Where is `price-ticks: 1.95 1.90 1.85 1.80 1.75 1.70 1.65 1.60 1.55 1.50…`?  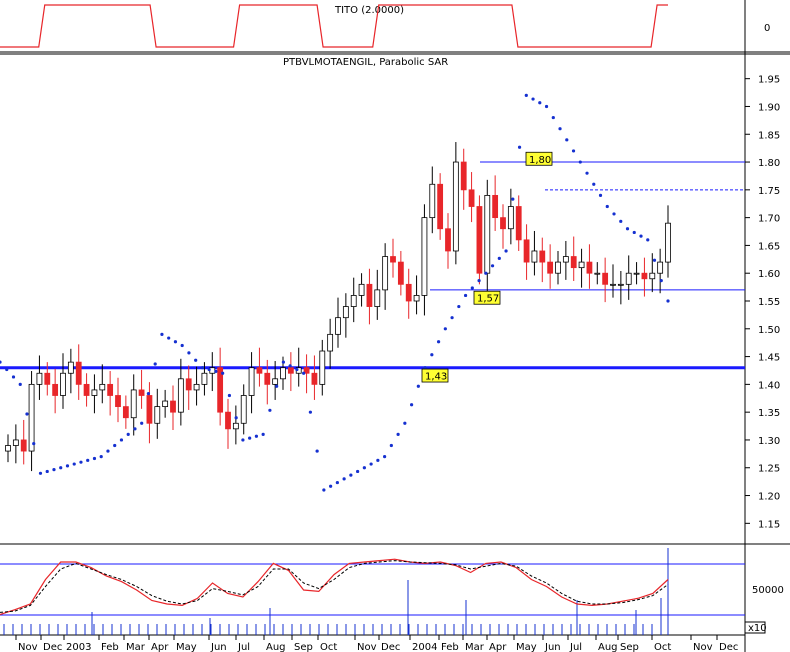 price-ticks: 1.95 1.90 1.85 1.80 1.75 1.70 1.65 1.60 1.55 1.50… is located at coordinates (762, 302).